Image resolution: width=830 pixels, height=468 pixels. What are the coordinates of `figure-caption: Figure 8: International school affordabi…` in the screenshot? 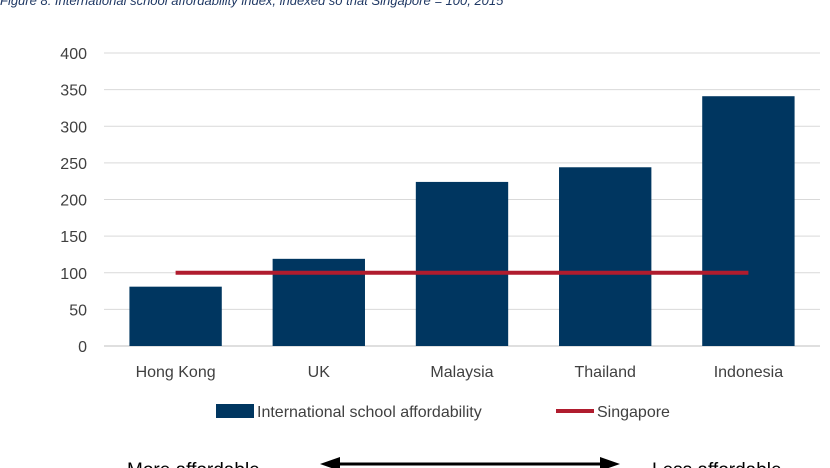 It's located at (252, 4).